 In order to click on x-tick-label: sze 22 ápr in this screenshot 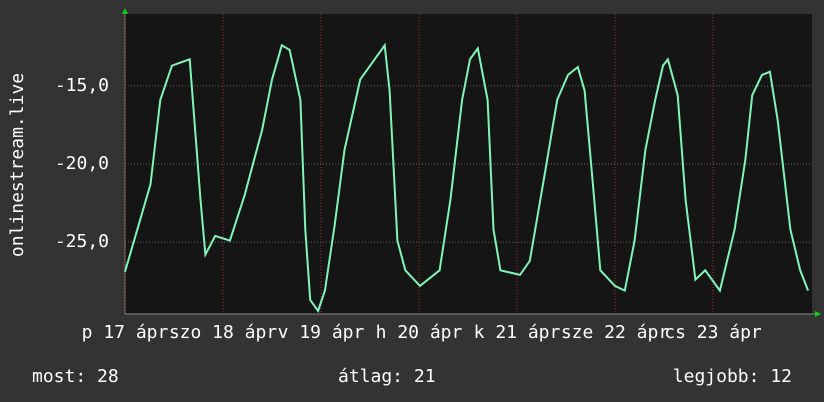, I will do `click(615, 332)`.